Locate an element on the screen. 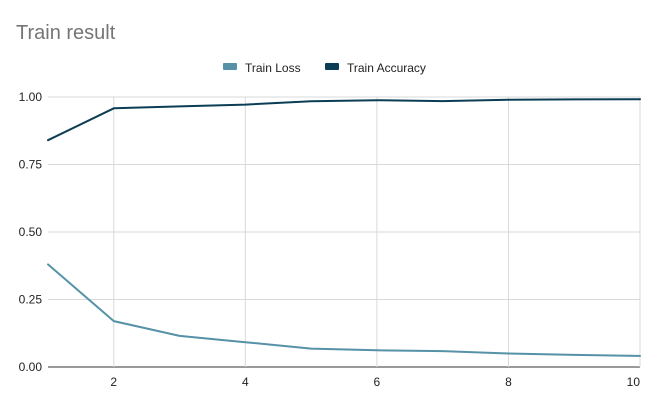  x-axis-tick-labels: 2 4 6 8 10 is located at coordinates (375, 382).